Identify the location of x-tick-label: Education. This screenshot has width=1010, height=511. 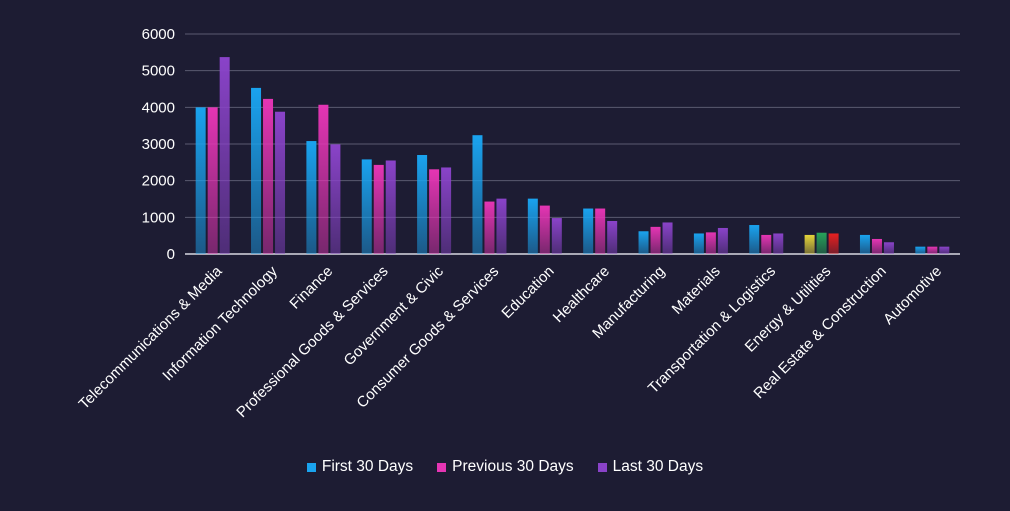
(527, 292).